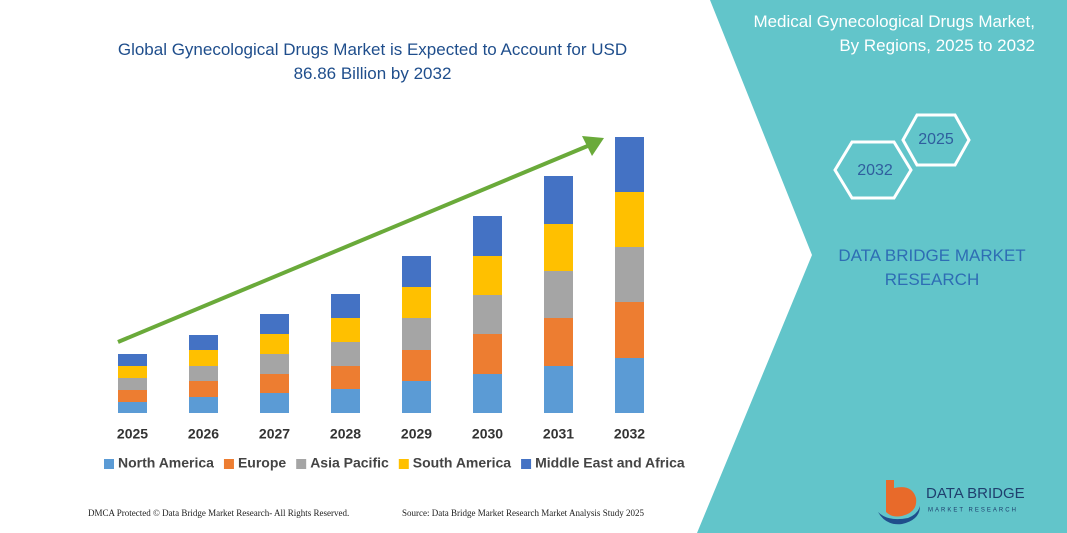 The height and width of the screenshot is (533, 1067). What do you see at coordinates (610, 463) in the screenshot?
I see `legend-label: Middle East and Africa` at bounding box center [610, 463].